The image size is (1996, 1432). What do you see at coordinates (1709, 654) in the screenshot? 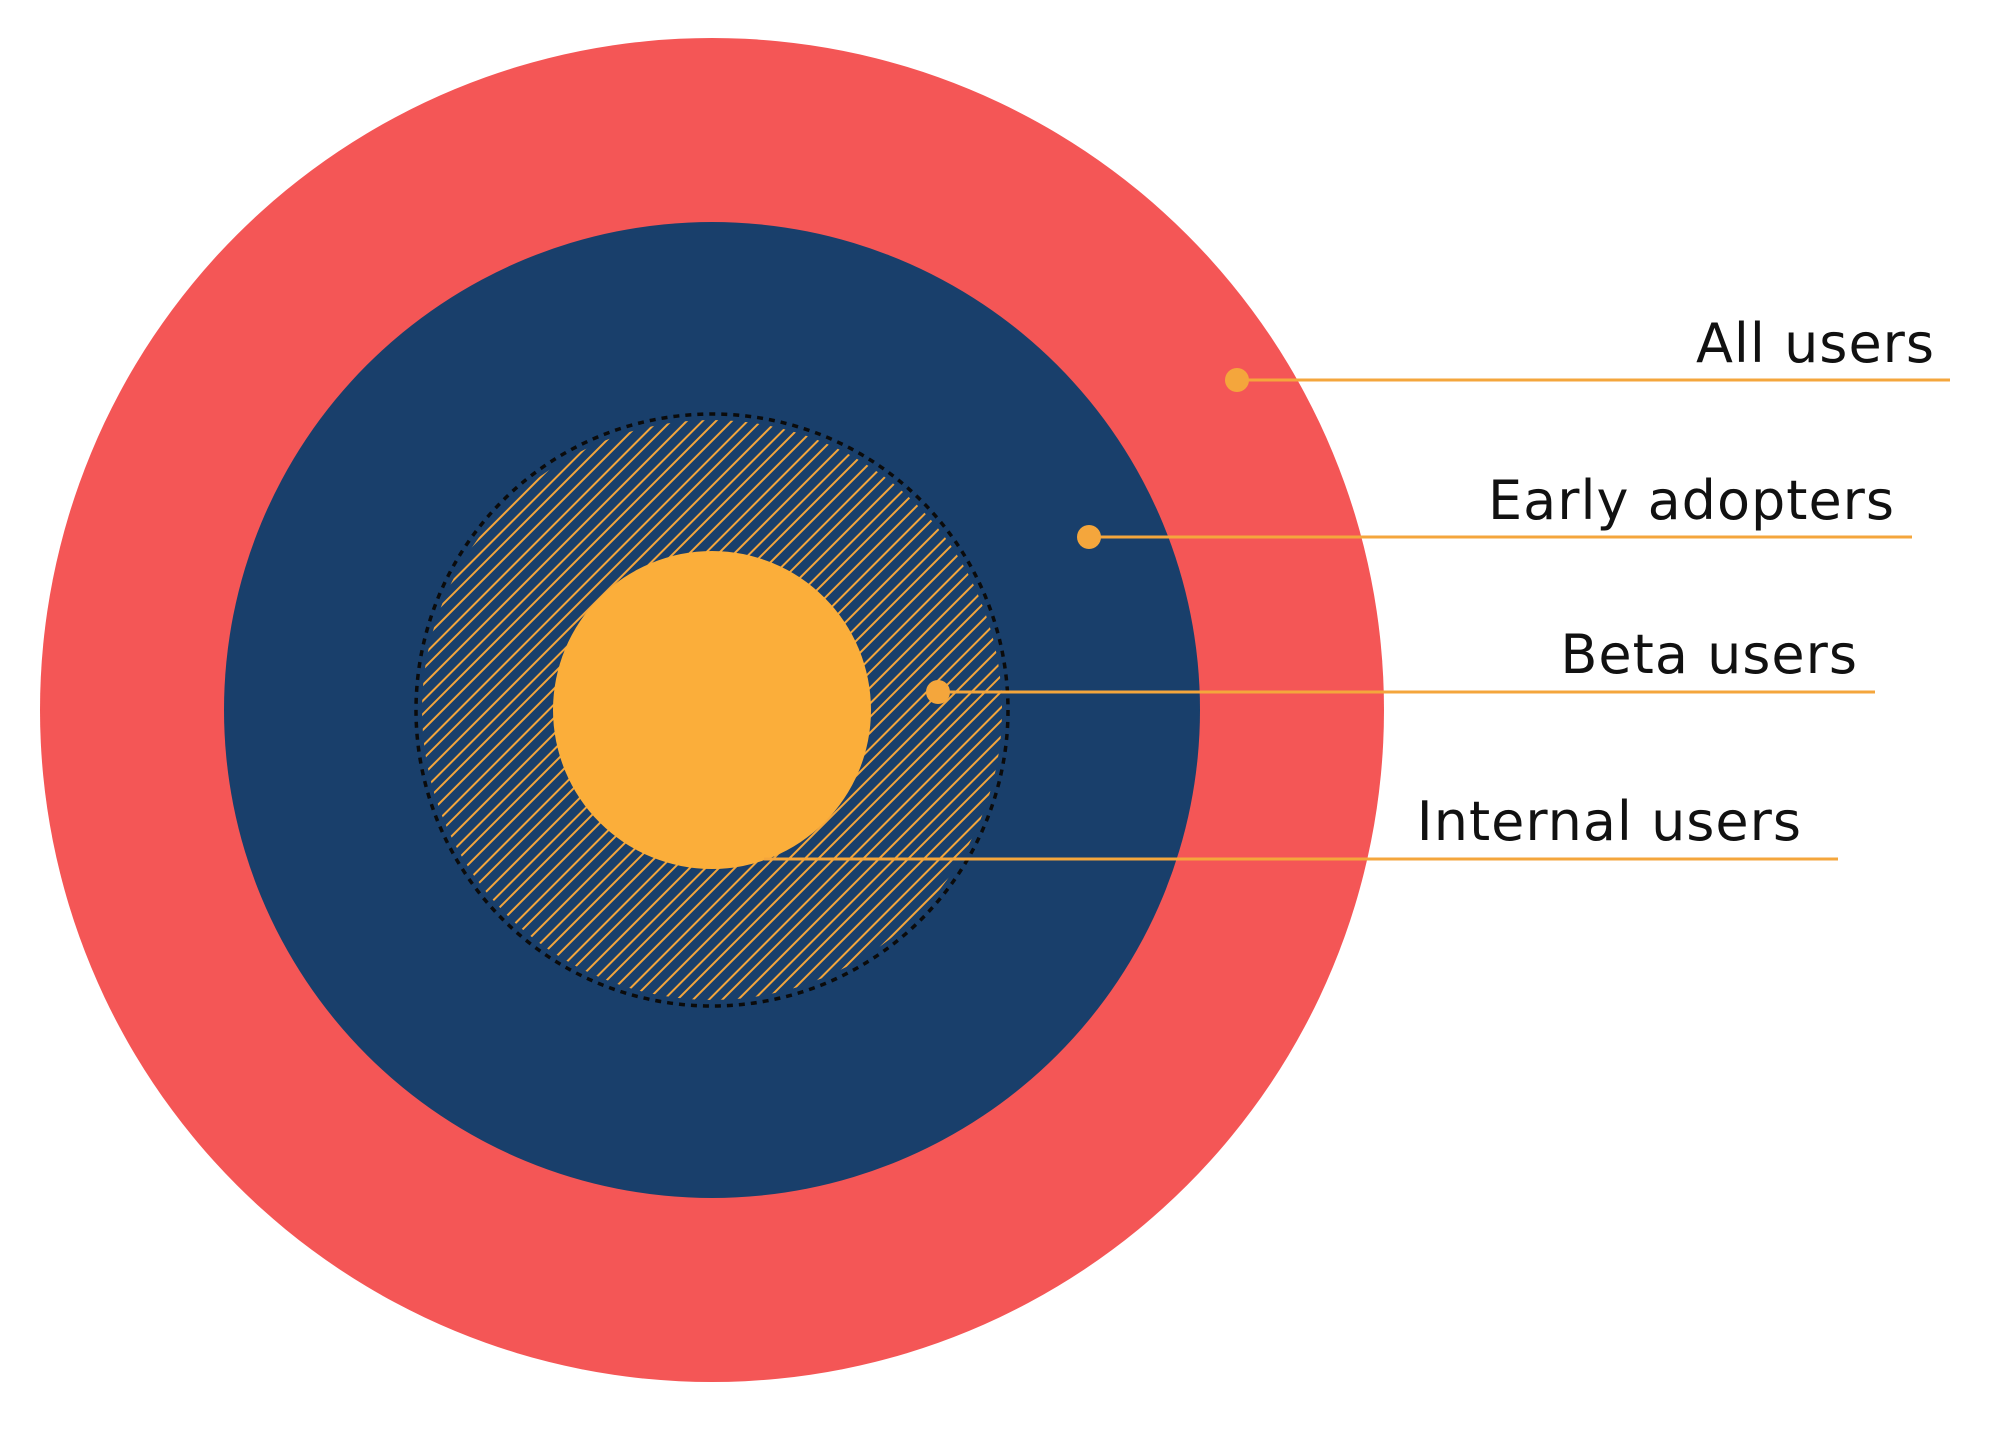
I see `beta-users-label: Beta users` at bounding box center [1709, 654].